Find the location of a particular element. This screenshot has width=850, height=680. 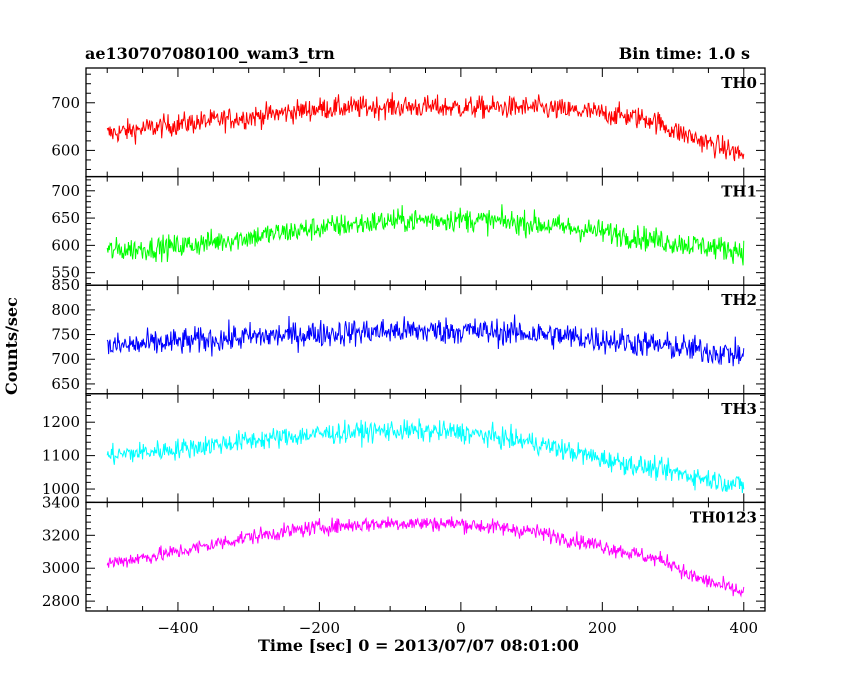

panel-label-th2: TH2 is located at coordinates (739, 300).